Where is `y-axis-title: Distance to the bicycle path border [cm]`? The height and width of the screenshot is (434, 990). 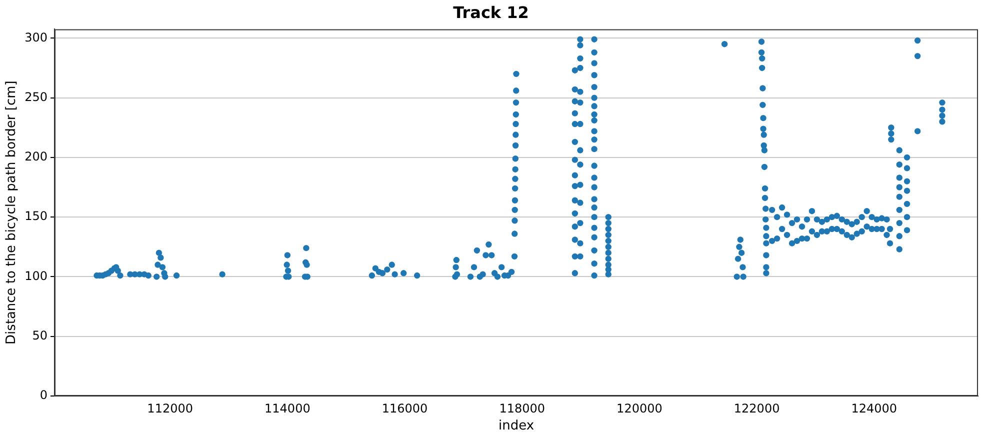
y-axis-title: Distance to the bicycle path border [cm] is located at coordinates (12, 212).